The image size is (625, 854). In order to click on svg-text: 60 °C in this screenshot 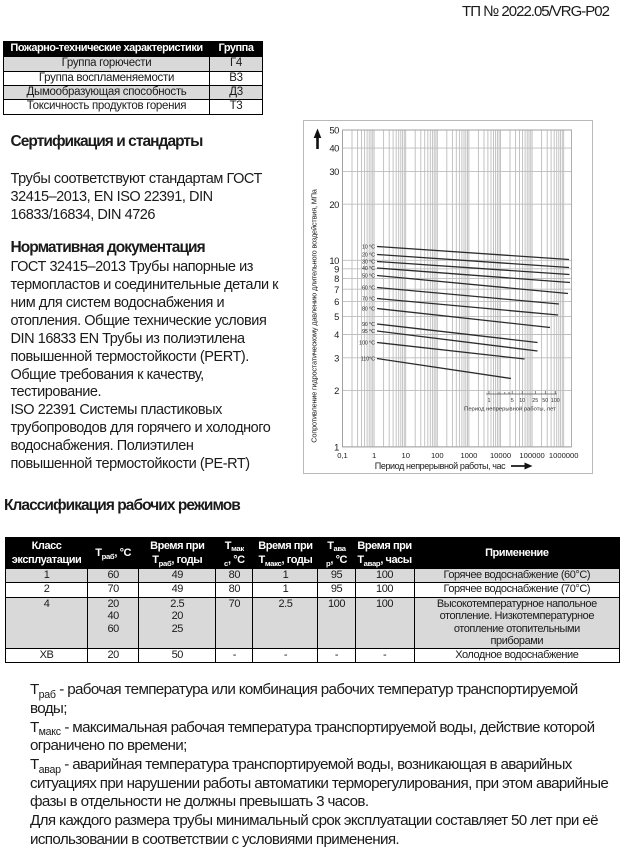, I will do `click(368, 289)`.